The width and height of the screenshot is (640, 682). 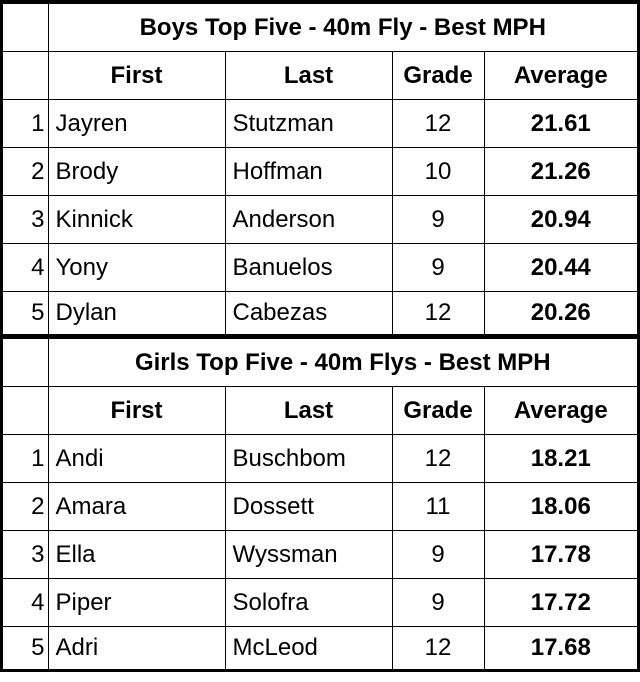 I want to click on data-row: 5 Adri McLeod 12 17.68, so click(x=320, y=647).